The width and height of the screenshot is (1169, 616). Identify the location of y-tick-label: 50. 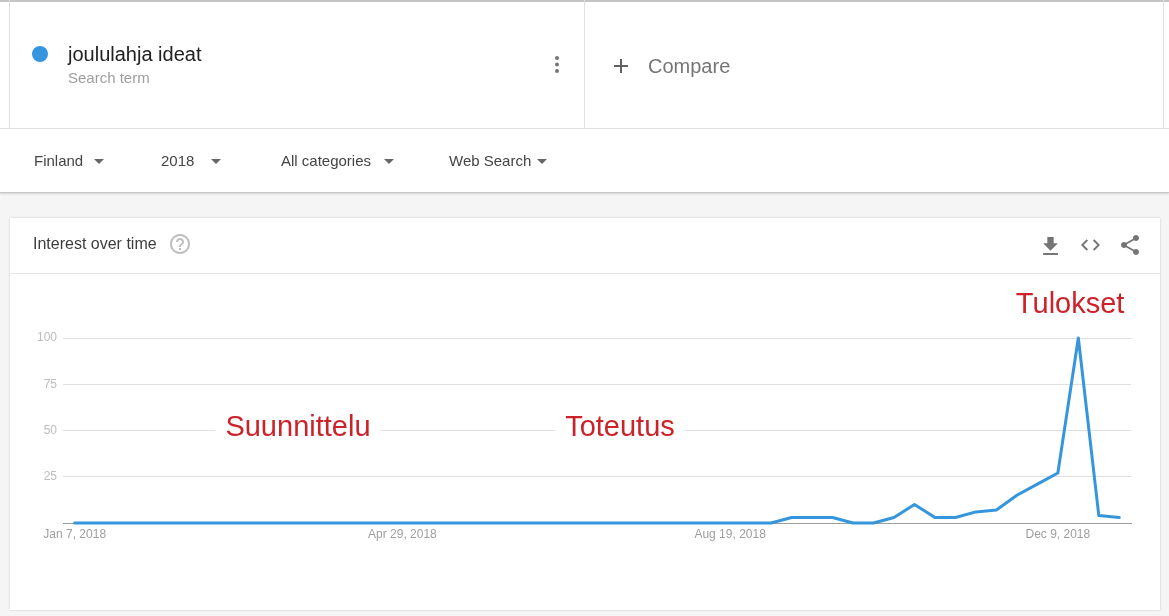
(50, 429).